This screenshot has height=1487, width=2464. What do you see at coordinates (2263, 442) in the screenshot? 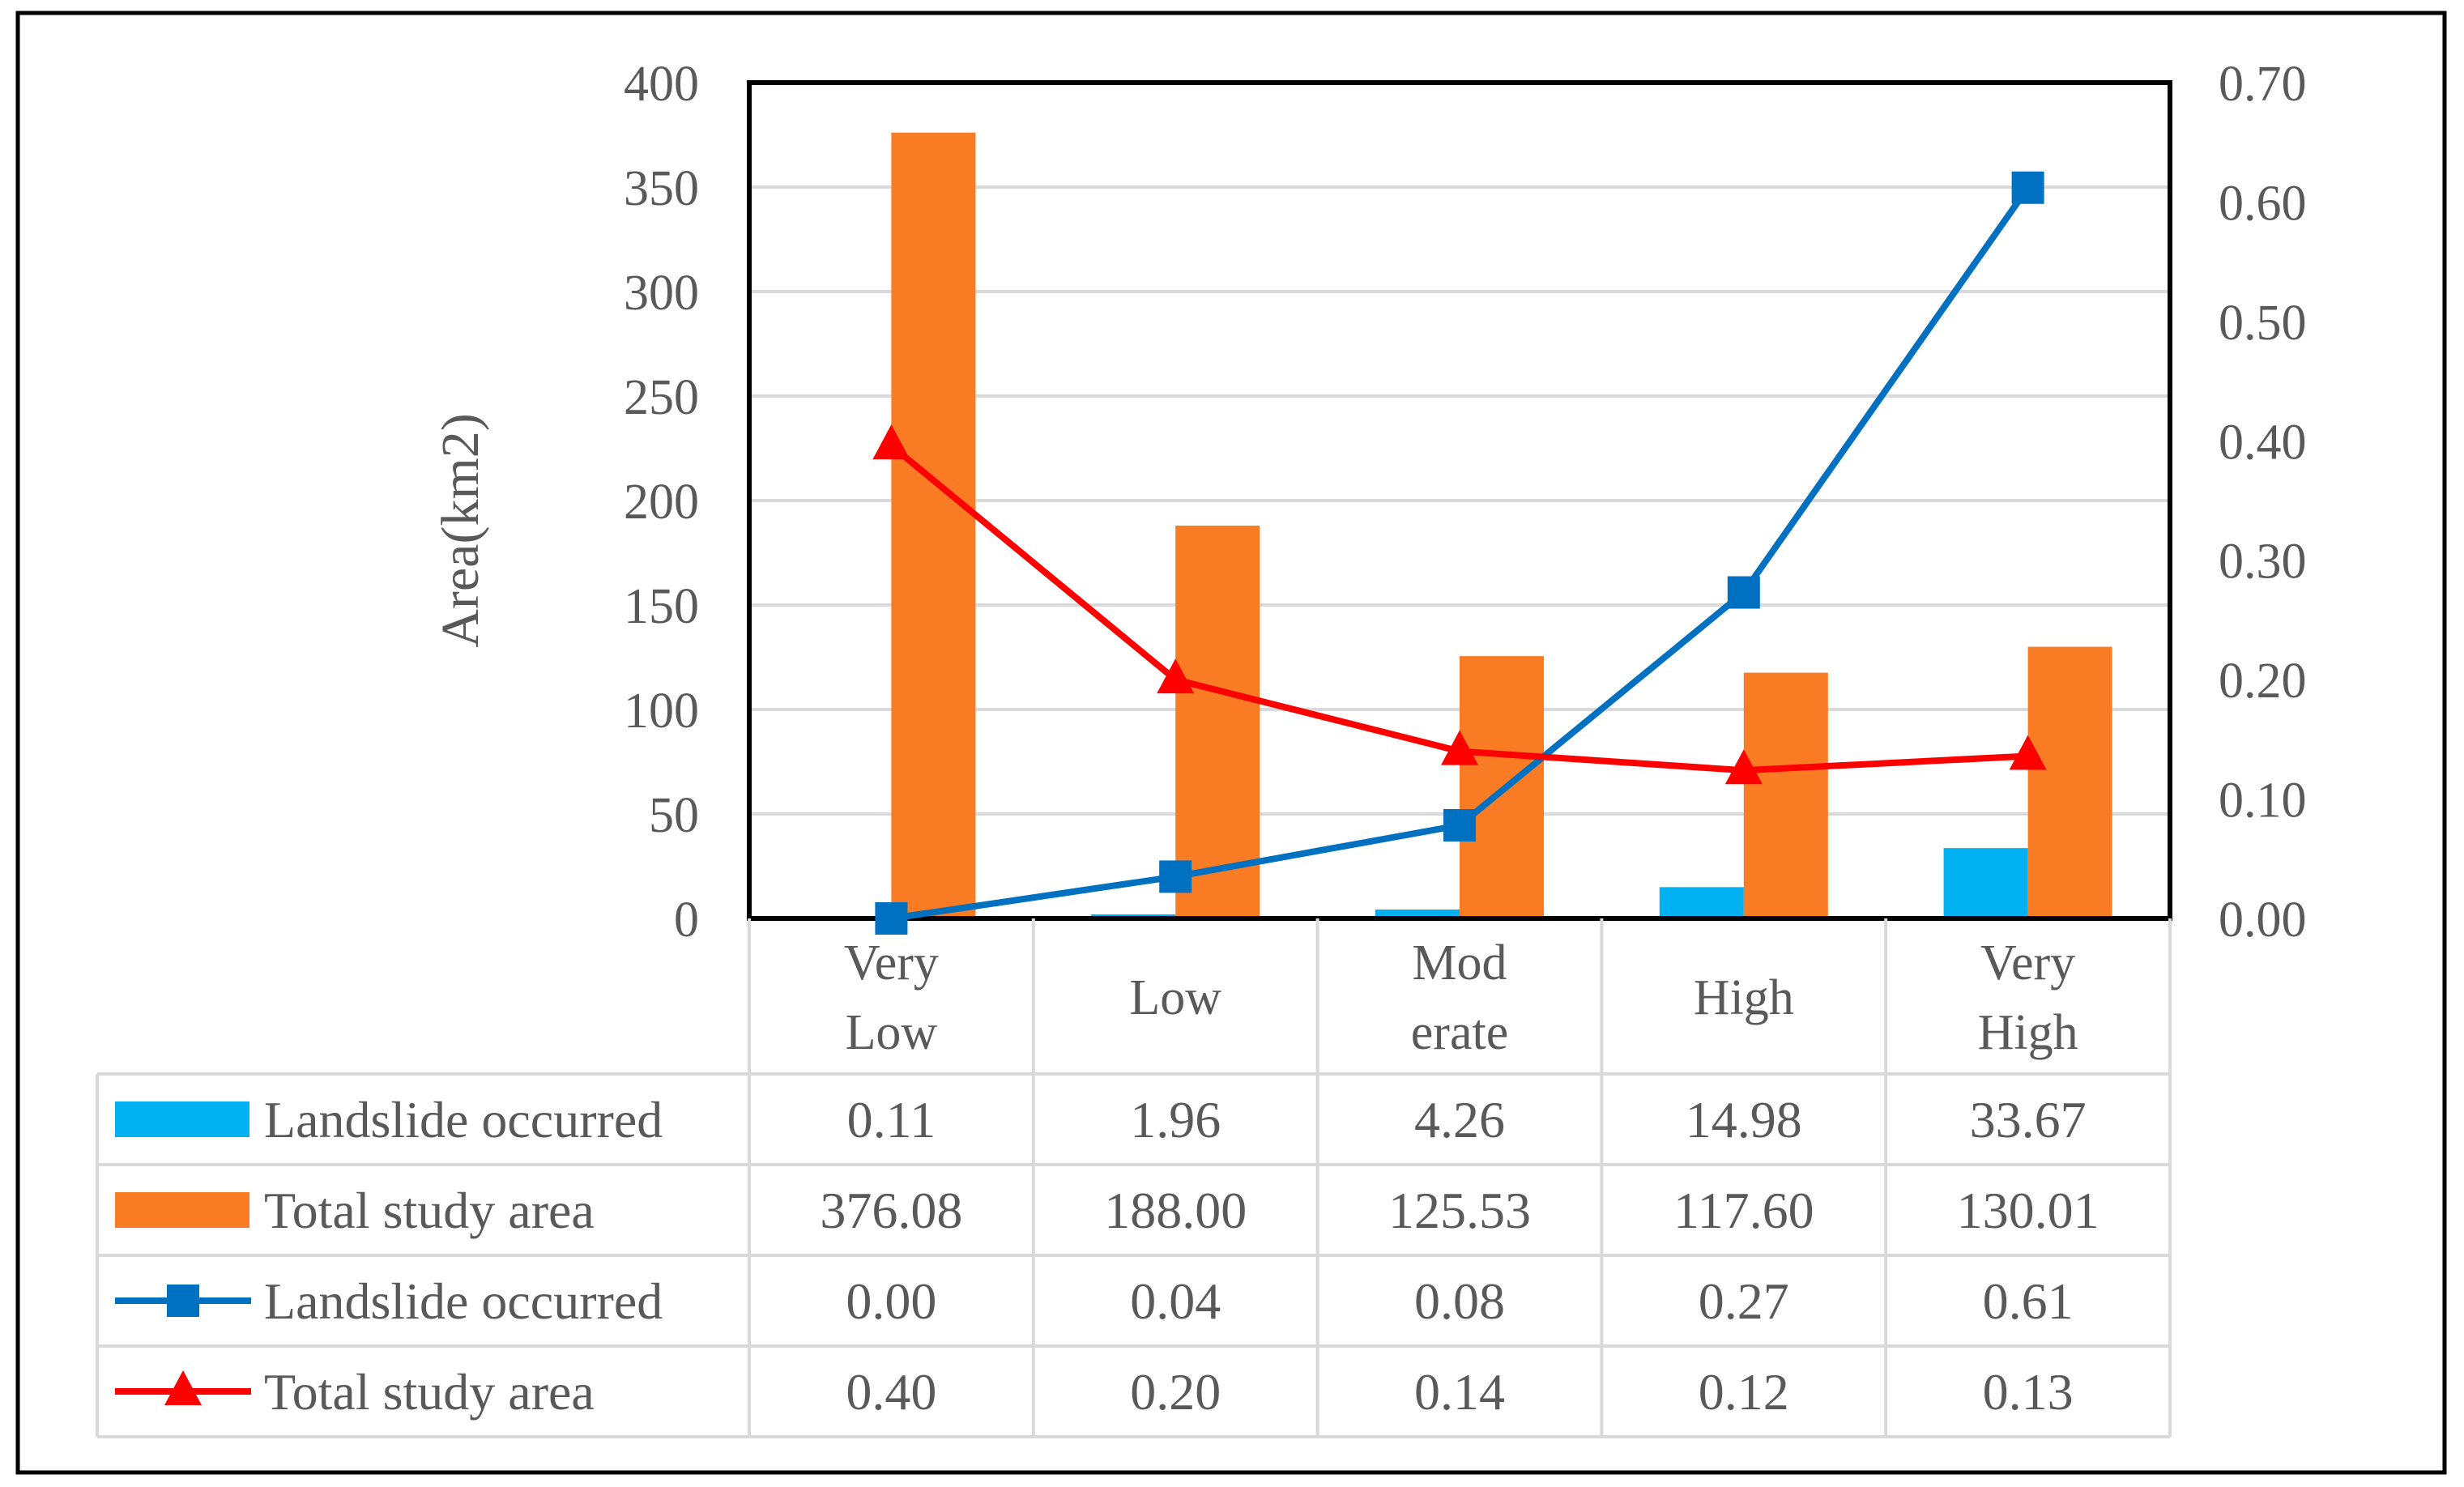
I see `secondary-tick-label: 0.40` at bounding box center [2263, 442].